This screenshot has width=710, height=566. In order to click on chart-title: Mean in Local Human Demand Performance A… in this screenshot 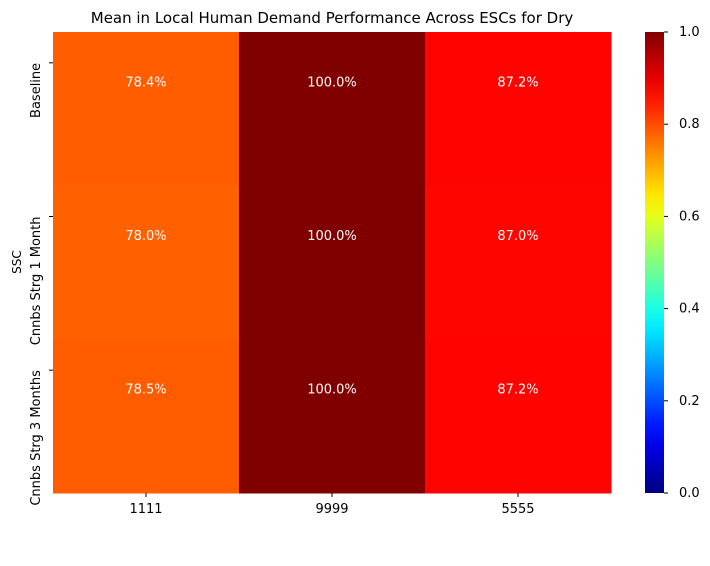, I will do `click(332, 18)`.